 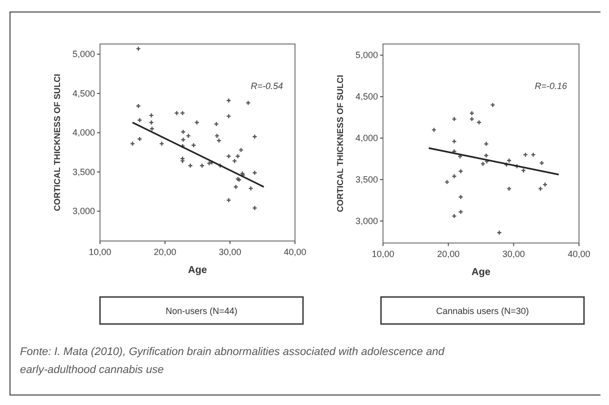 I want to click on source-note: Fonte: I. Mata (2010), Gyrification brain abnormalities associated with adolescence and early-adulthood cannabis use, so click(x=233, y=361).